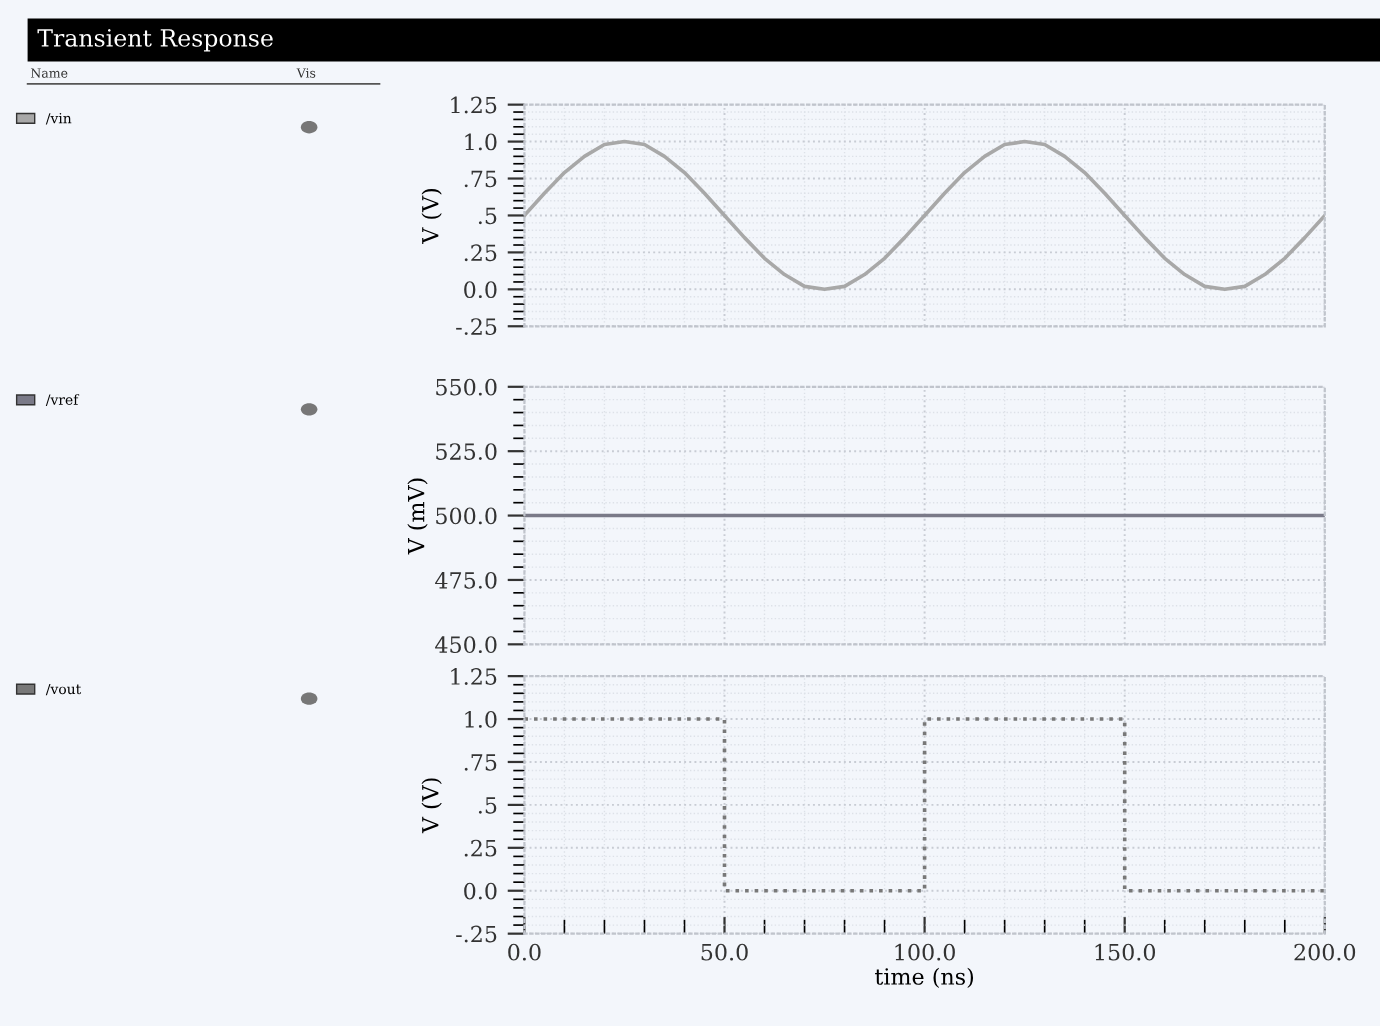 This screenshot has width=1380, height=1026. What do you see at coordinates (466, 516) in the screenshot?
I see `y-tick-label: 500.0` at bounding box center [466, 516].